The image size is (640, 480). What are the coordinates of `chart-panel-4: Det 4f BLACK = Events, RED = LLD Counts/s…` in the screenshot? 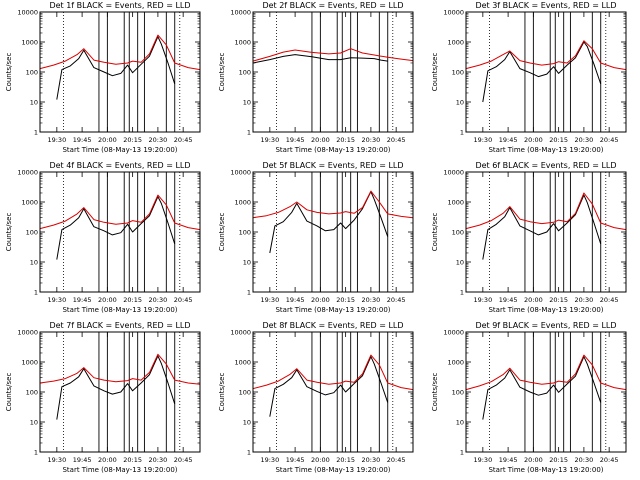 It's located at (103, 237).